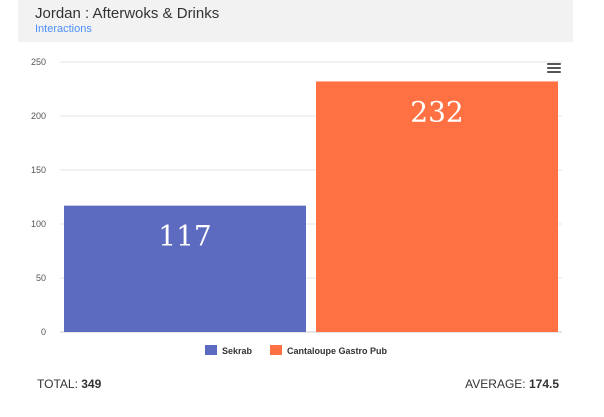 The height and width of the screenshot is (417, 604). I want to click on data-label-cantaloupe-gastro-pub: 232, so click(436, 111).